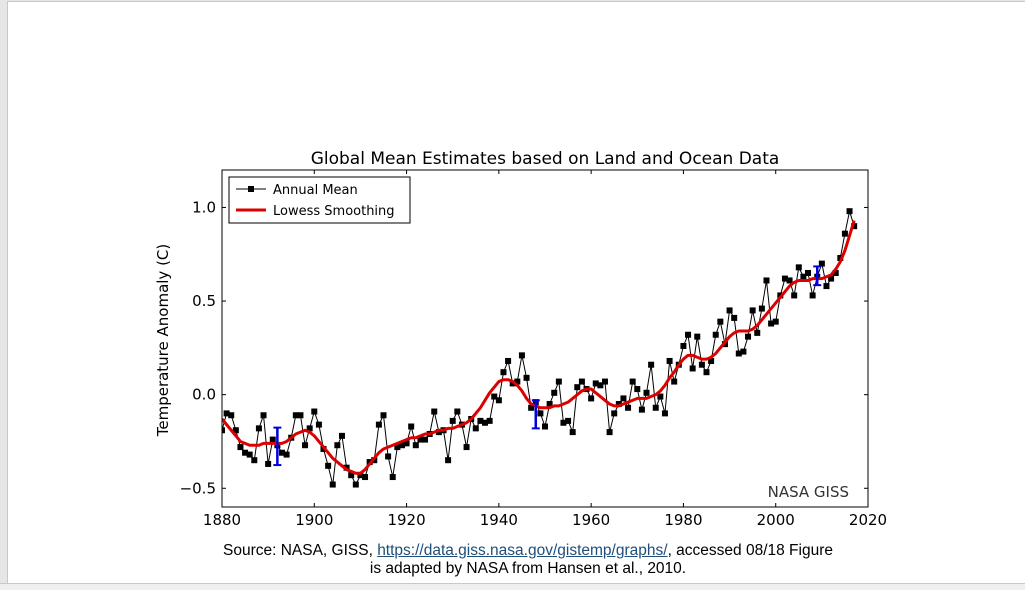 The width and height of the screenshot is (1025, 590). I want to click on legend: Annual Mean Lowess Smoothing, so click(319, 200).